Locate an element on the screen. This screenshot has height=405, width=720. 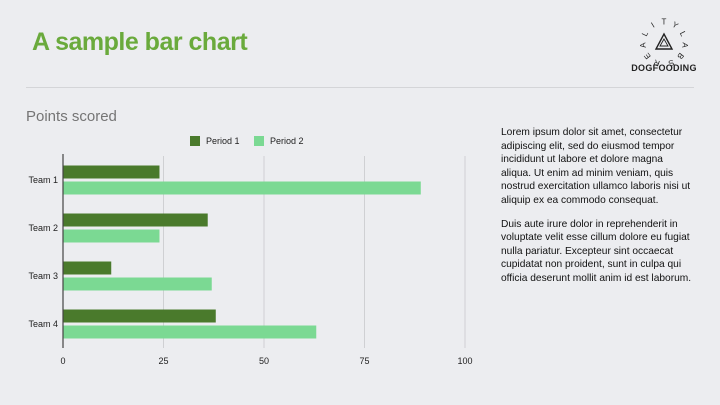
logo-text: DOGFOODING is located at coordinates (664, 68).